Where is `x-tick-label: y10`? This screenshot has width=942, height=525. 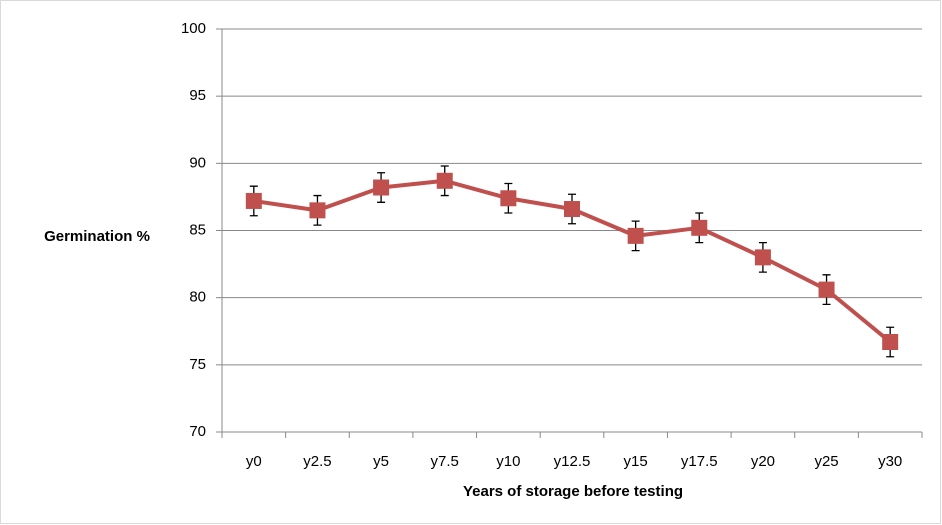 x-tick-label: y10 is located at coordinates (508, 461).